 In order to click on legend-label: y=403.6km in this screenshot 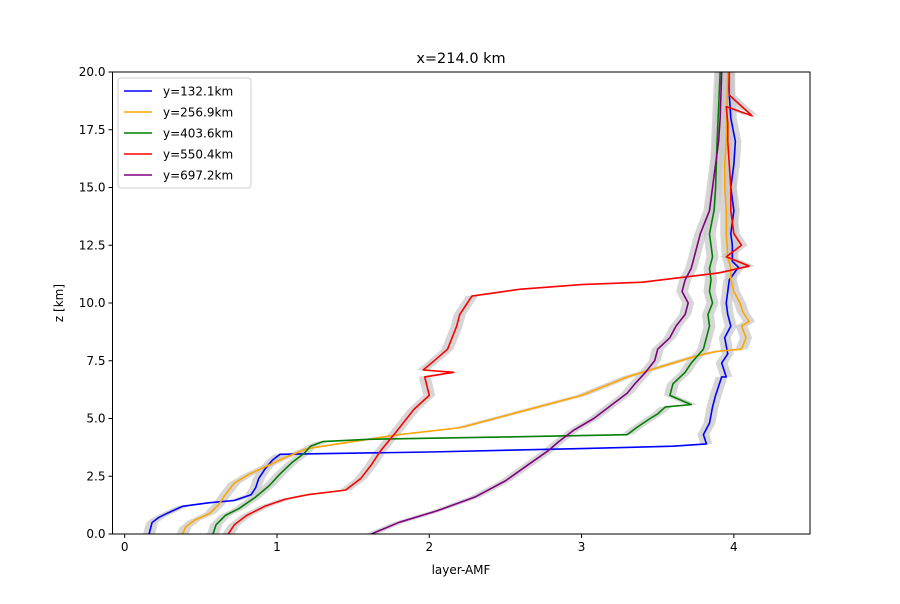, I will do `click(198, 134)`.